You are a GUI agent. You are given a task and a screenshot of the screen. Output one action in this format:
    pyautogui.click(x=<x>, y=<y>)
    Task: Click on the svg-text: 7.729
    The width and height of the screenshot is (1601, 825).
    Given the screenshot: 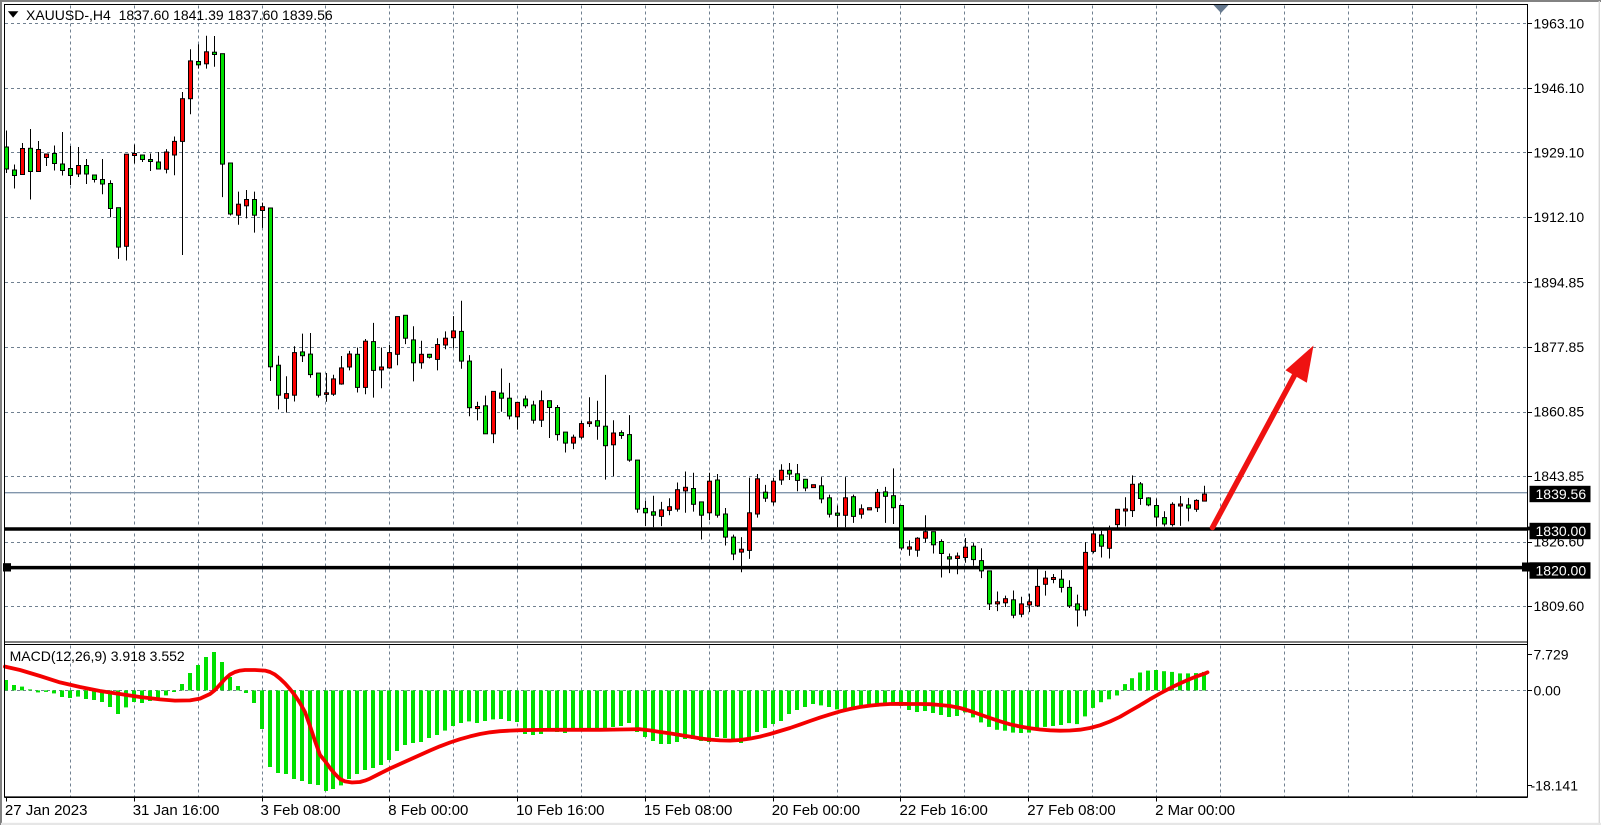 What is the action you would take?
    pyautogui.click(x=1551, y=655)
    